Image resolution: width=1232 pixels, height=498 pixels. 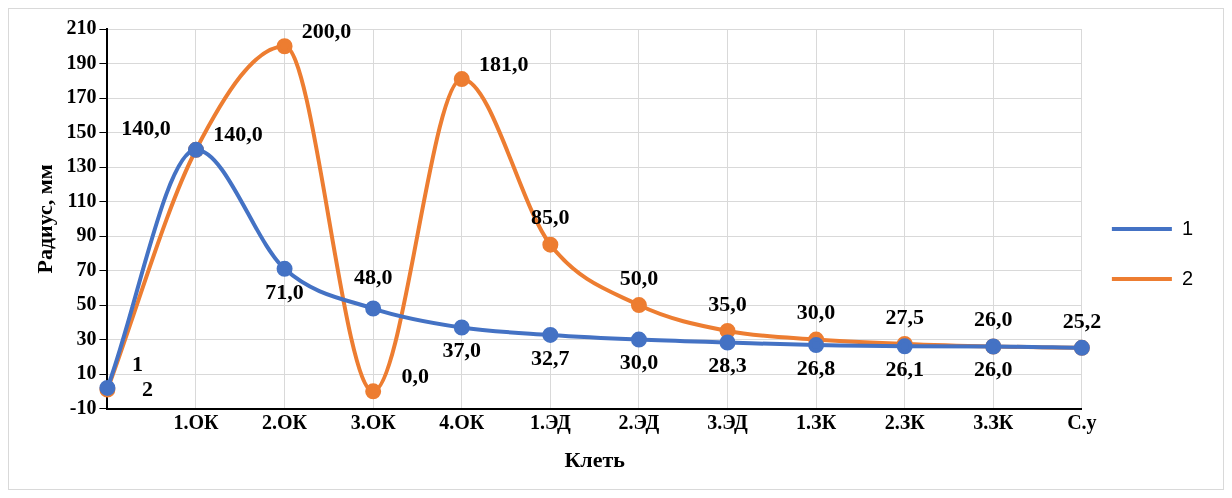 What do you see at coordinates (86, 234) in the screenshot?
I see `y-tick-label: 90` at bounding box center [86, 234].